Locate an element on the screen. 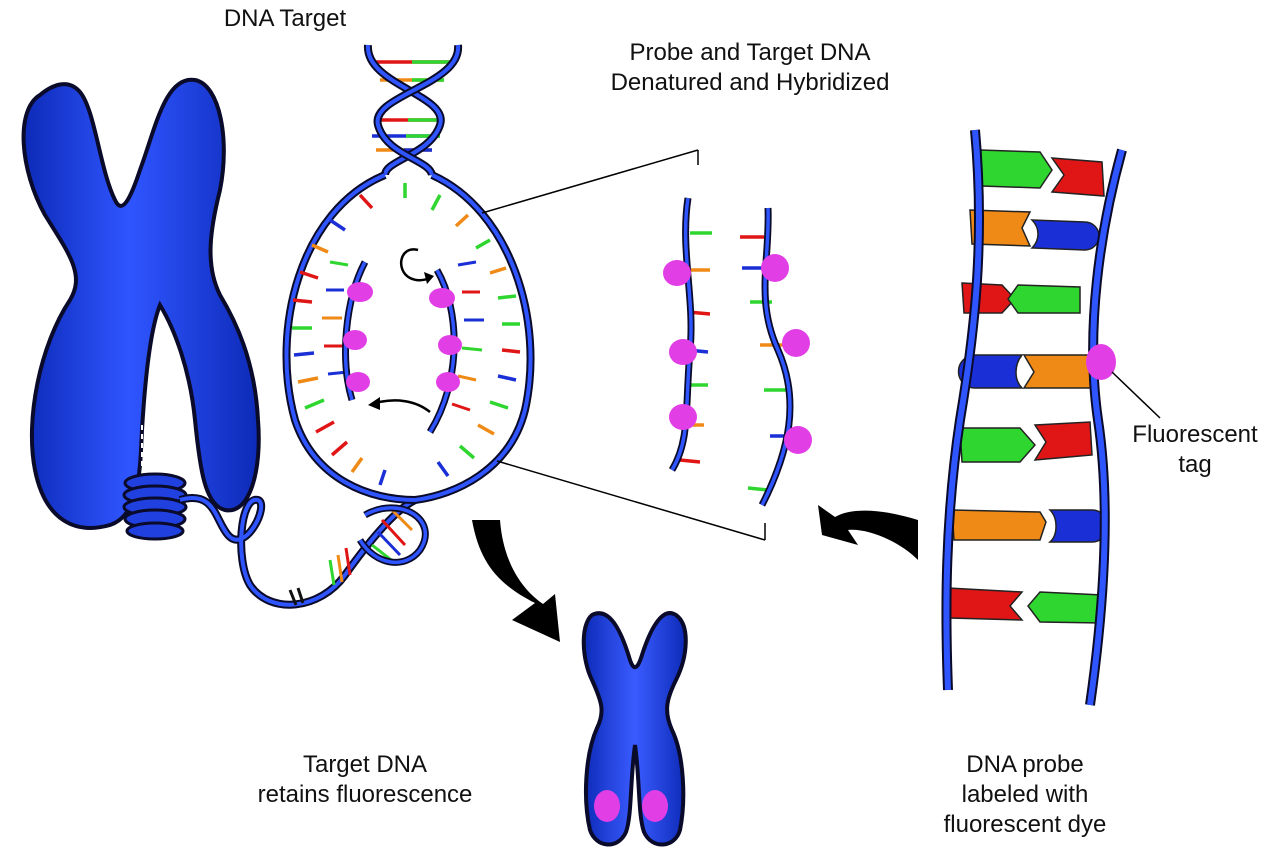 This screenshot has height=864, width=1280. probe-line-2: labeled with is located at coordinates (1025, 794).